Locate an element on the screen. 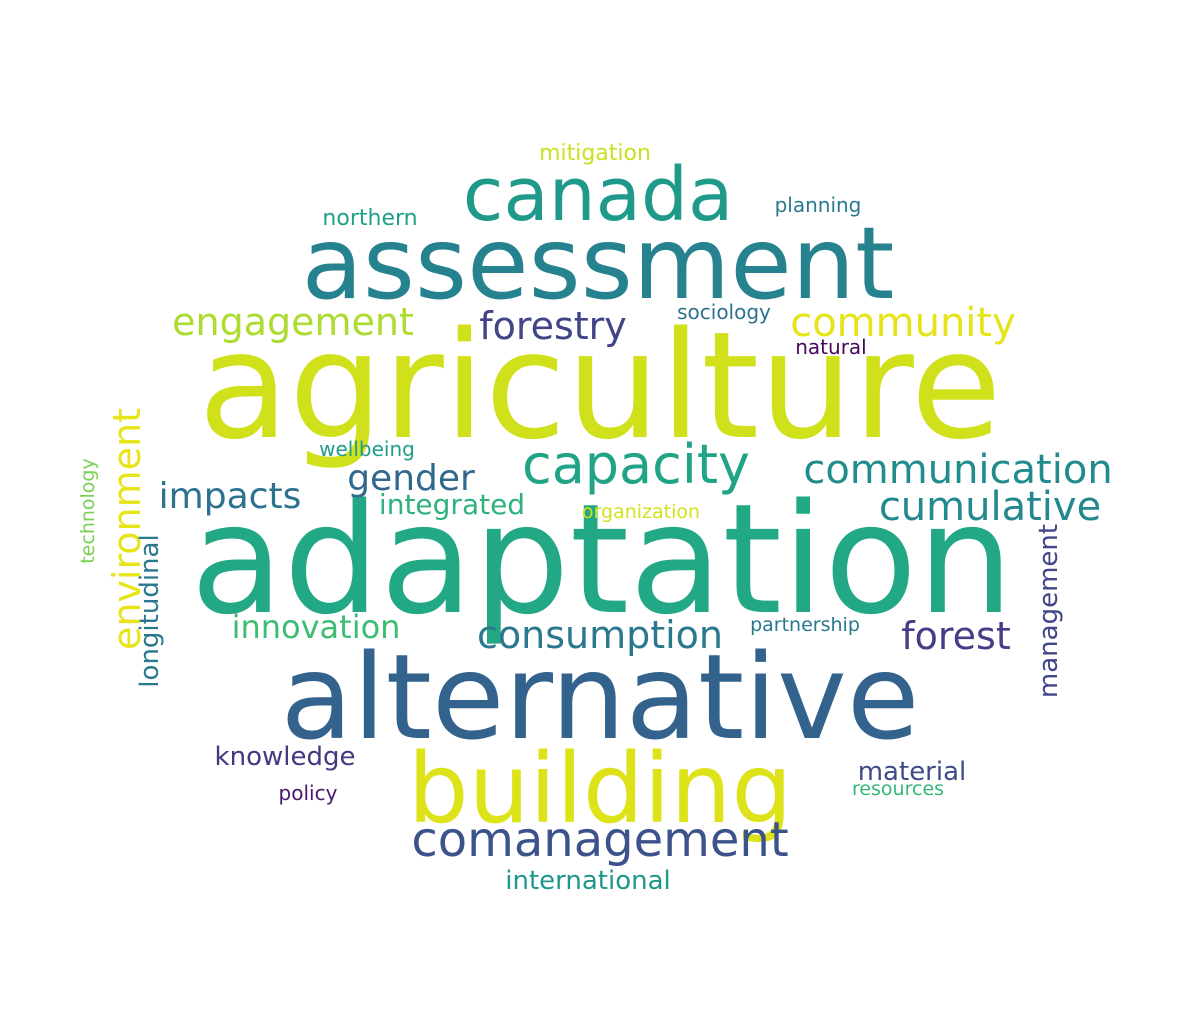 This screenshot has width=1190, height=1028. word-technology: technology is located at coordinates (88, 511).